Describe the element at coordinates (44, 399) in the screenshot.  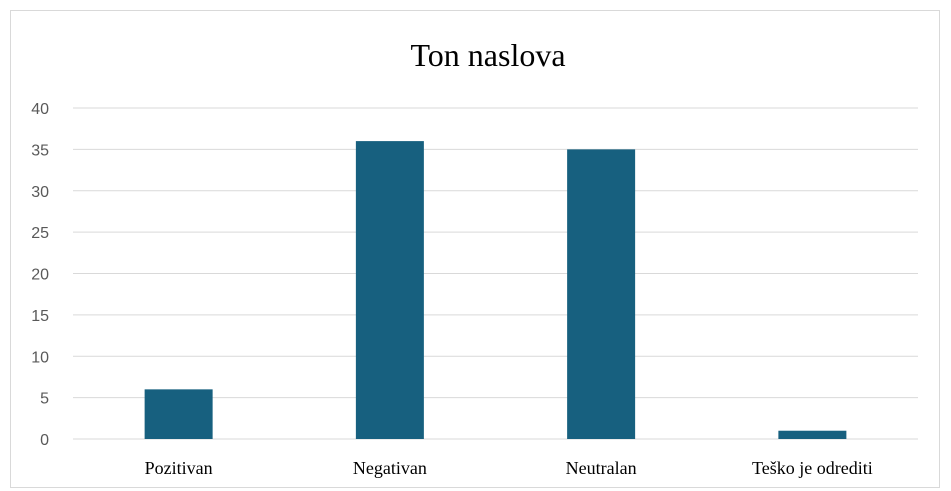
I see `y-tick-label: 5` at that location.